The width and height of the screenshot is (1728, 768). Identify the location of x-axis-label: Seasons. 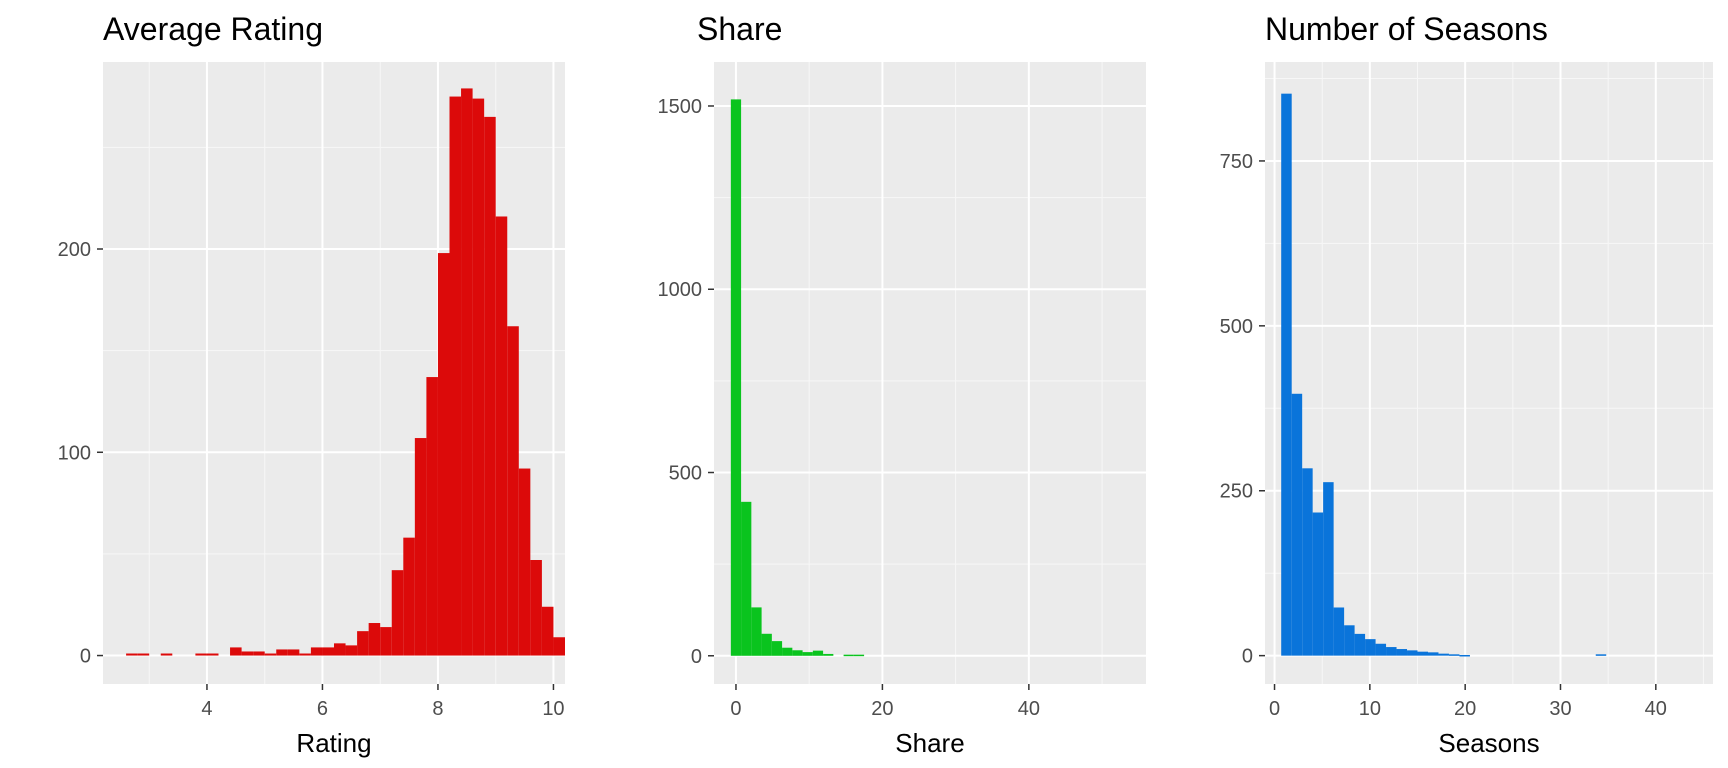
(1488, 743).